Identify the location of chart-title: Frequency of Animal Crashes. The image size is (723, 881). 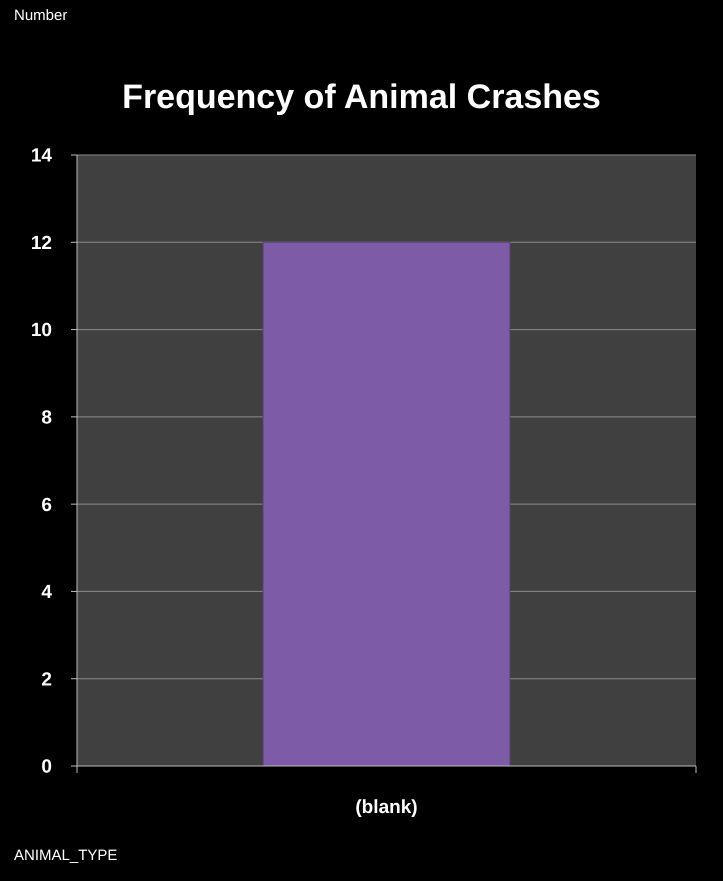
(361, 97).